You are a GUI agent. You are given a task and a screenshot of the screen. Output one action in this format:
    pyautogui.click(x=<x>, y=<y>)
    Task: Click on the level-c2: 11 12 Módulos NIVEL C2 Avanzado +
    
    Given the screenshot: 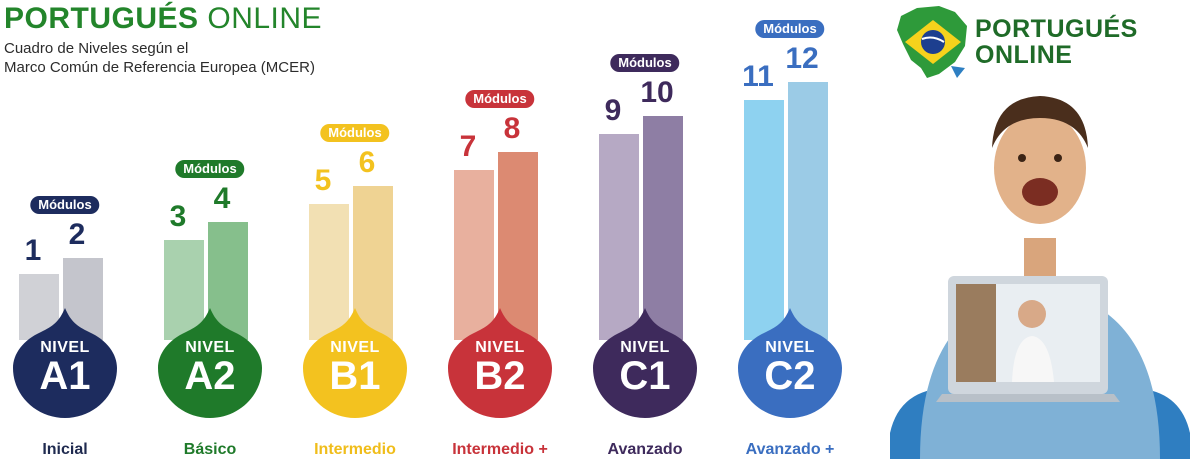 What is the action you would take?
    pyautogui.click(x=790, y=229)
    